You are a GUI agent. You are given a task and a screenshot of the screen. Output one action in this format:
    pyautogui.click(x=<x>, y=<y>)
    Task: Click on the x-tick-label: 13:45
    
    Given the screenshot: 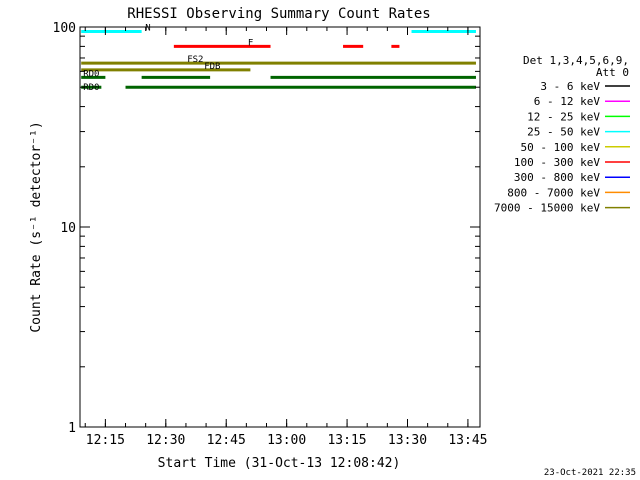 What is the action you would take?
    pyautogui.click(x=467, y=440)
    